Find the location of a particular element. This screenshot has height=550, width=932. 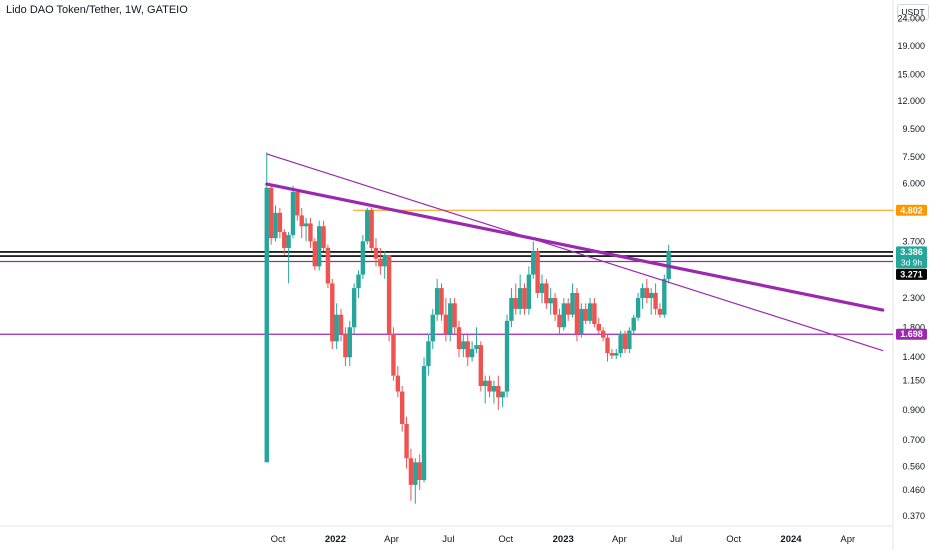

y-tick-label: 0.370 is located at coordinates (913, 516).